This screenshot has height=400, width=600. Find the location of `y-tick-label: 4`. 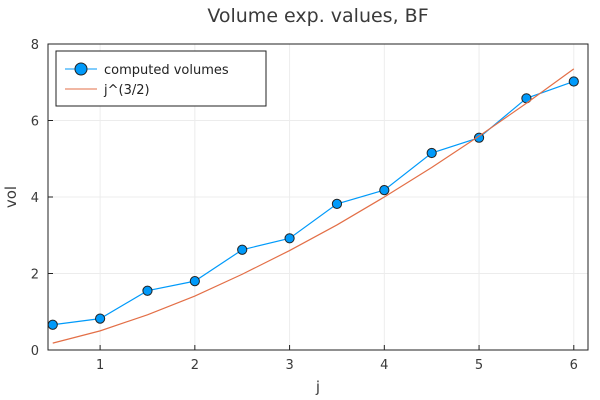

y-tick-label: 4 is located at coordinates (35, 198).